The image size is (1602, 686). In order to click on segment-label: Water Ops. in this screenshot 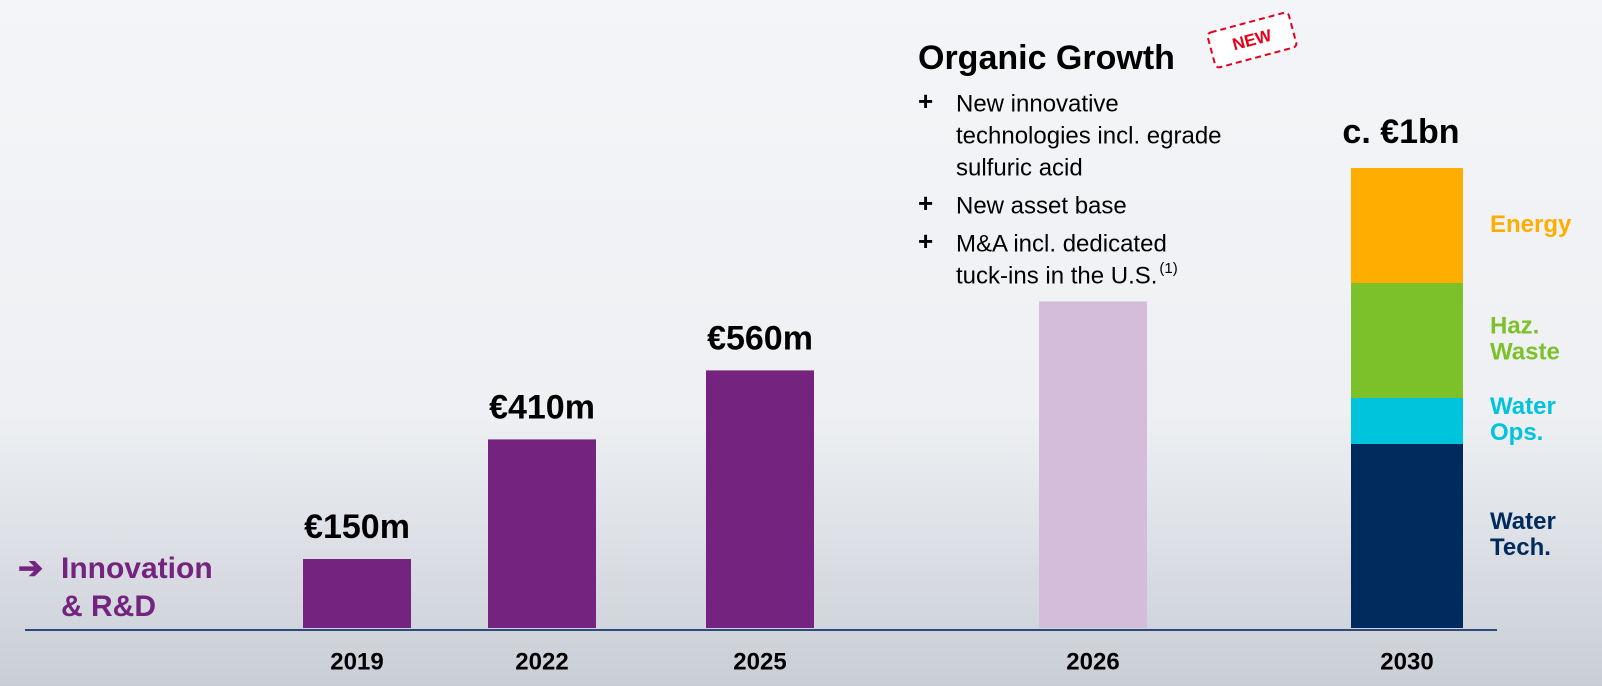, I will do `click(1523, 419)`.